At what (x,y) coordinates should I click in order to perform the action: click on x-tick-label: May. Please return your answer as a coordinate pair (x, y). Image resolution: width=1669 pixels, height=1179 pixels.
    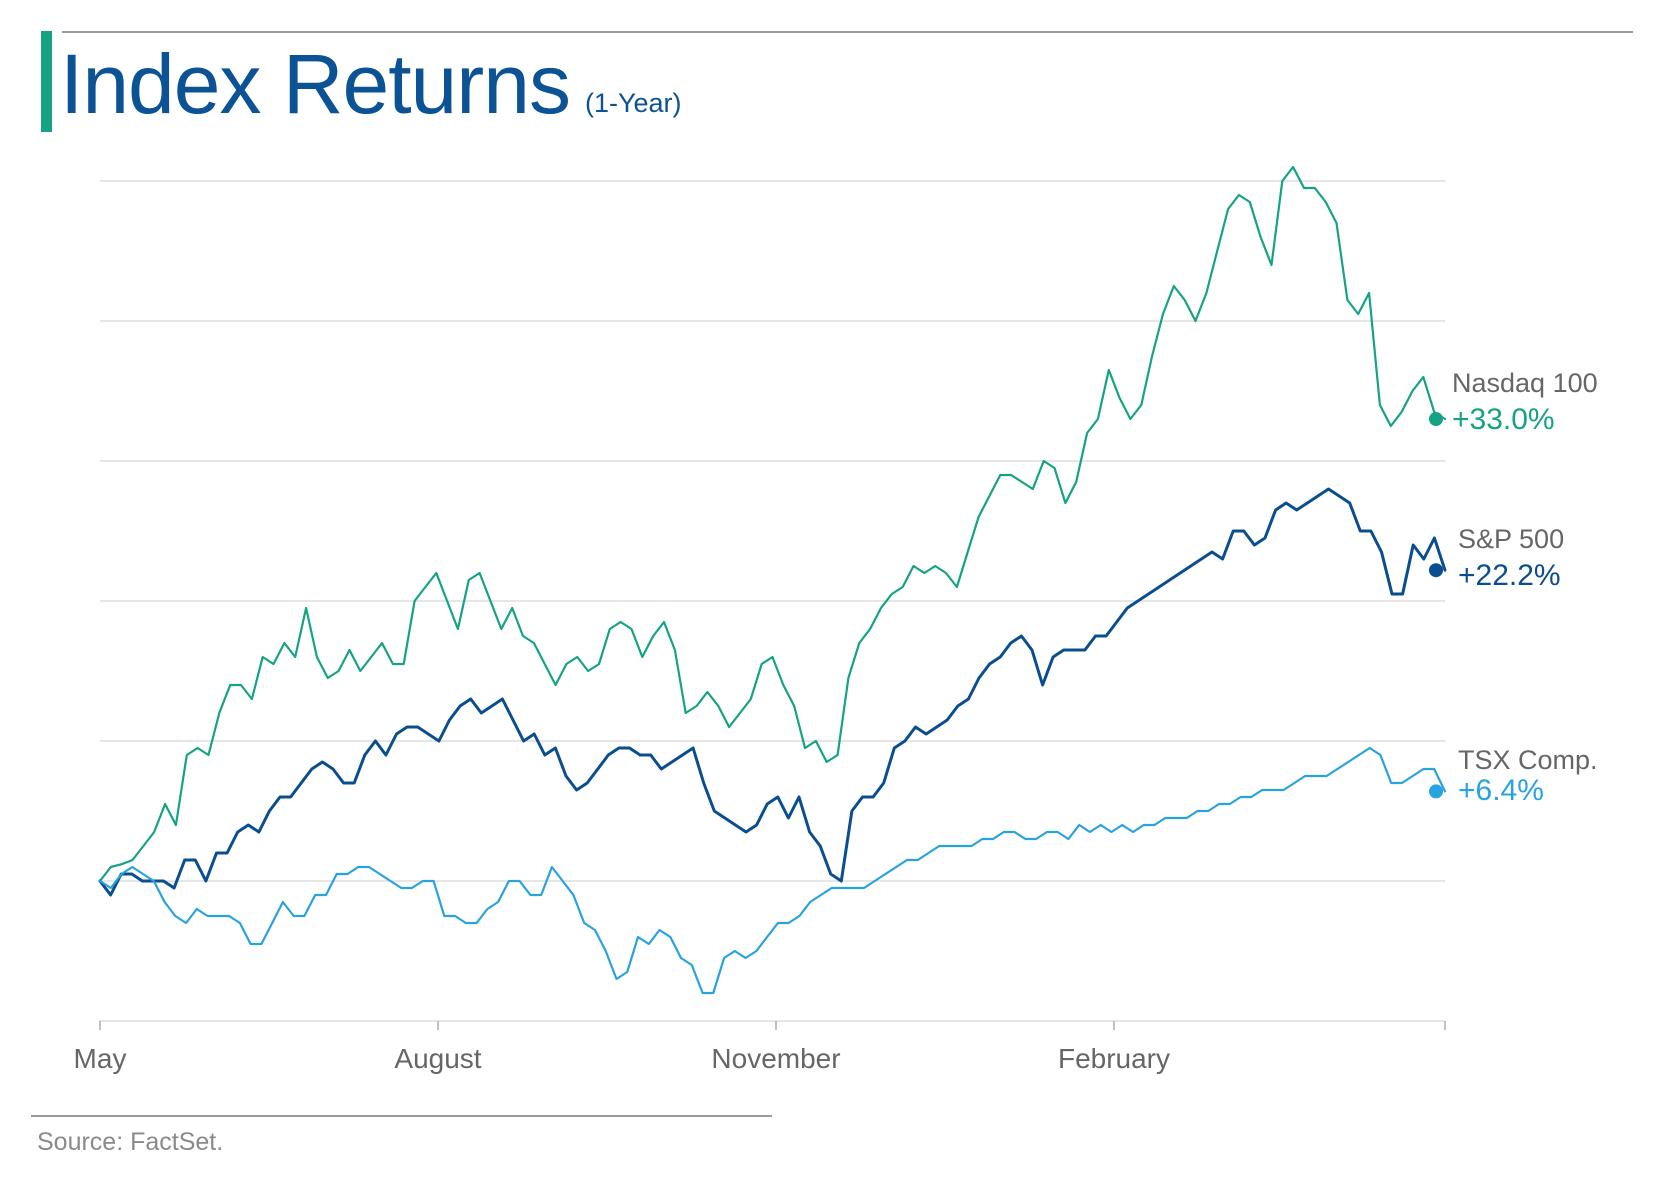
    Looking at the image, I should click on (100, 1058).